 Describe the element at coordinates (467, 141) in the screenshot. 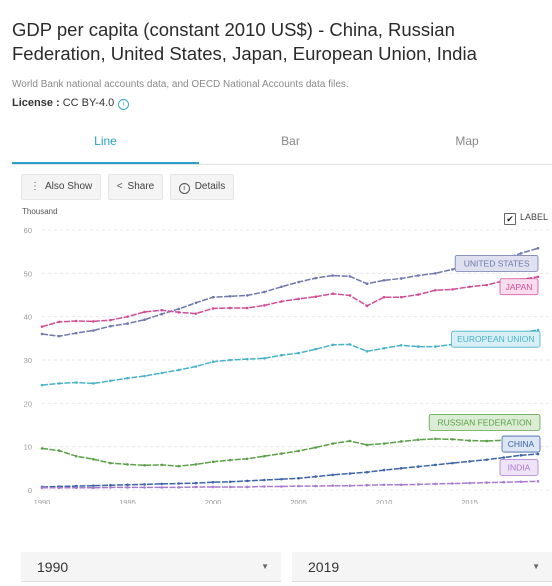

I see `tab-map: Map` at that location.